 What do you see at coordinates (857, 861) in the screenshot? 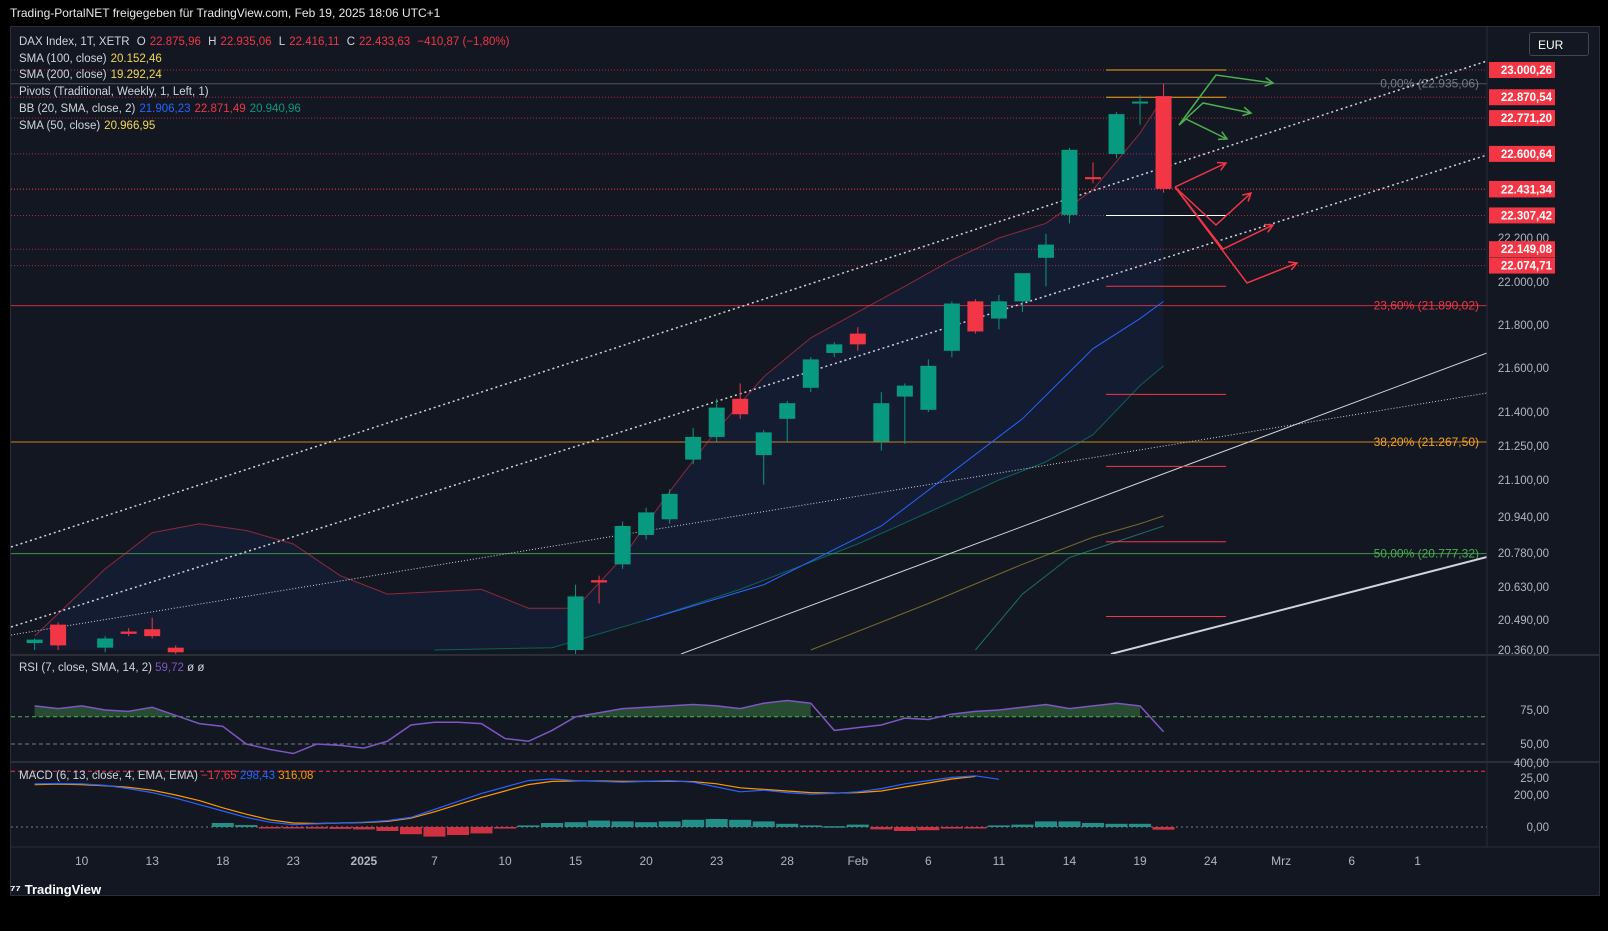
I see `time-tick-label: Feb` at bounding box center [857, 861].